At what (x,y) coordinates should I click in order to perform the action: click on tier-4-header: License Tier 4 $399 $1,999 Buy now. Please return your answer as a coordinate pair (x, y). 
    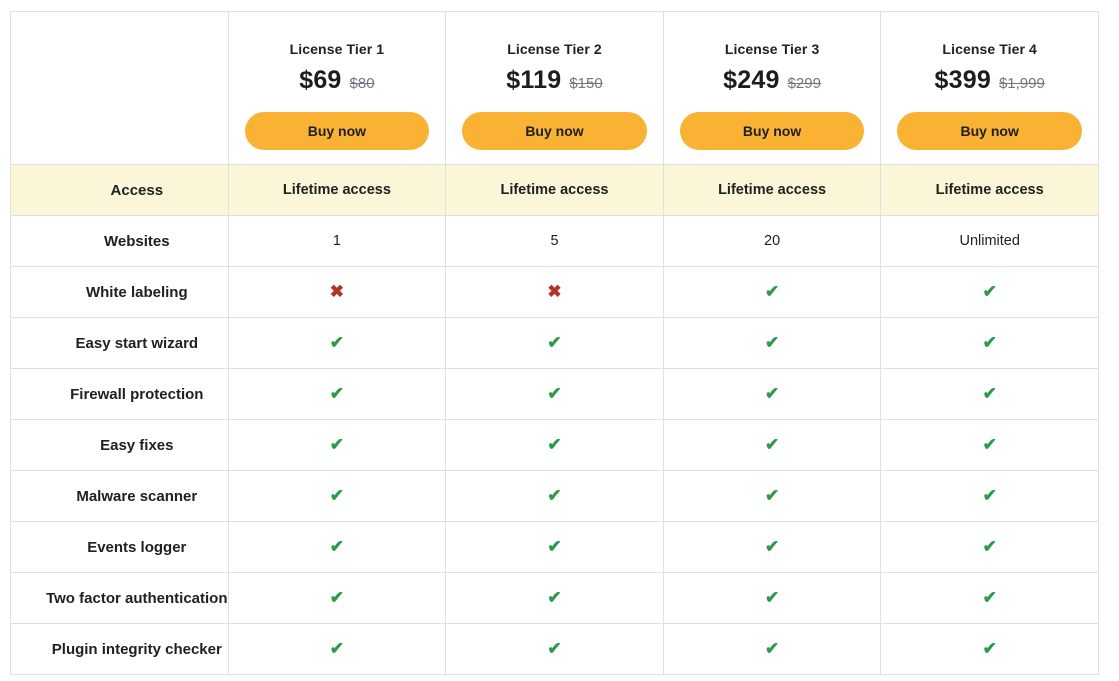
    Looking at the image, I should click on (989, 88).